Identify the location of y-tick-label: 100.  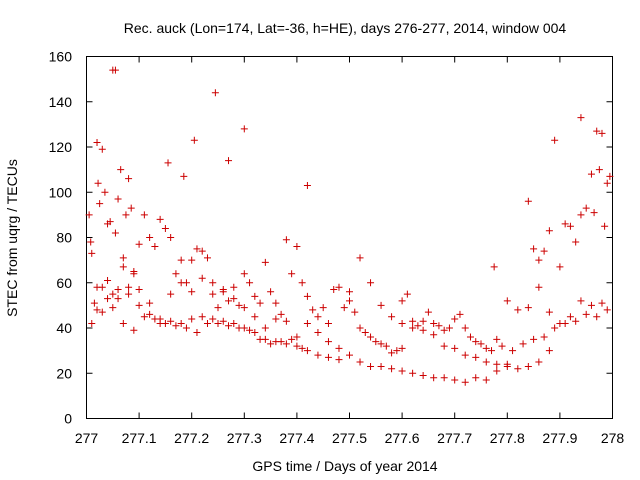
(61, 192).